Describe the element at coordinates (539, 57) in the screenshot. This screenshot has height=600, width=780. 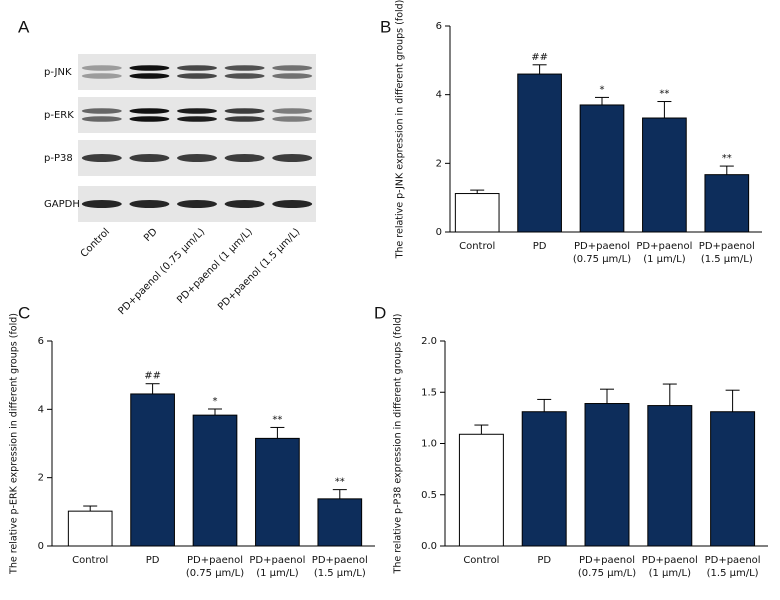
I see `significance-label: ##` at that location.